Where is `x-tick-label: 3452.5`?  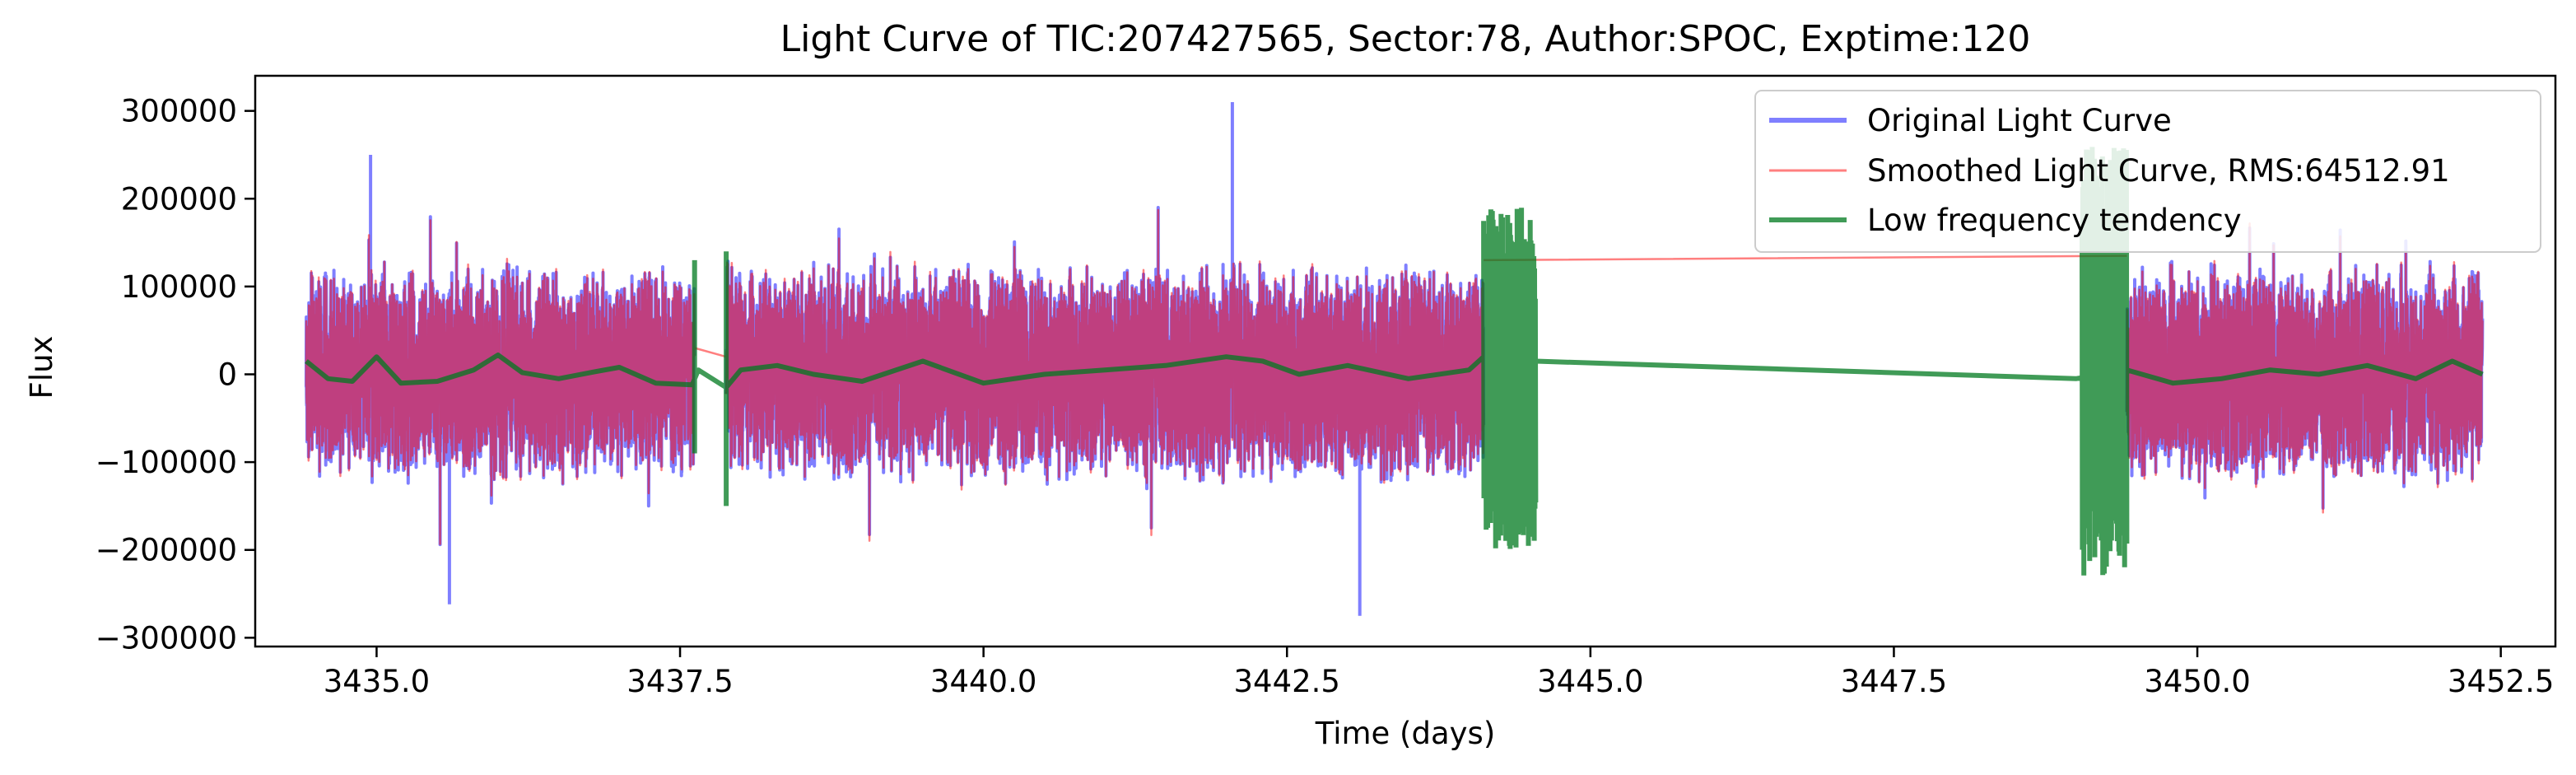 x-tick-label: 3452.5 is located at coordinates (2501, 681).